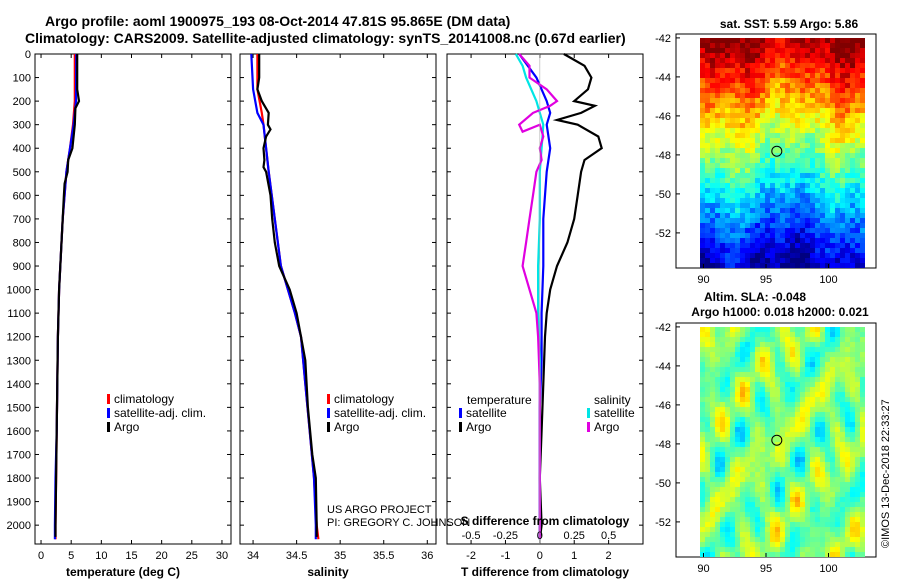 This screenshot has height=580, width=900. I want to click on x-tick-label: 34.5, so click(296, 556).